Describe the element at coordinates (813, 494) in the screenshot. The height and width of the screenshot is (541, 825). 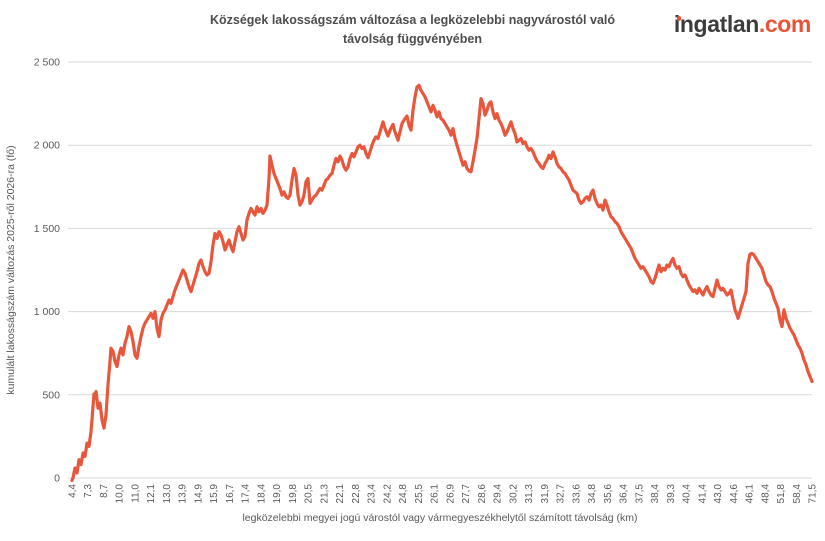
I see `x-tick-label: 71,5` at that location.